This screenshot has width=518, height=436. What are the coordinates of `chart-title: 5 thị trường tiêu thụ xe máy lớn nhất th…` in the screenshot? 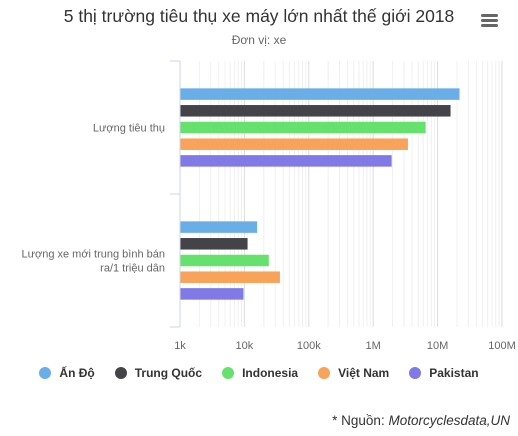 It's located at (259, 16).